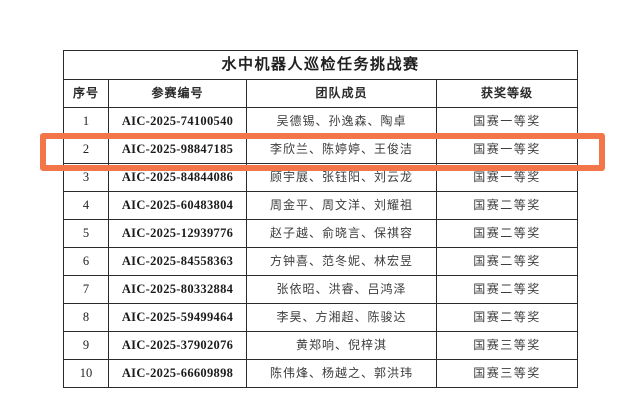  I want to click on cell-members: 陈伟烽、杨越之、郭洪玮, so click(342, 373).